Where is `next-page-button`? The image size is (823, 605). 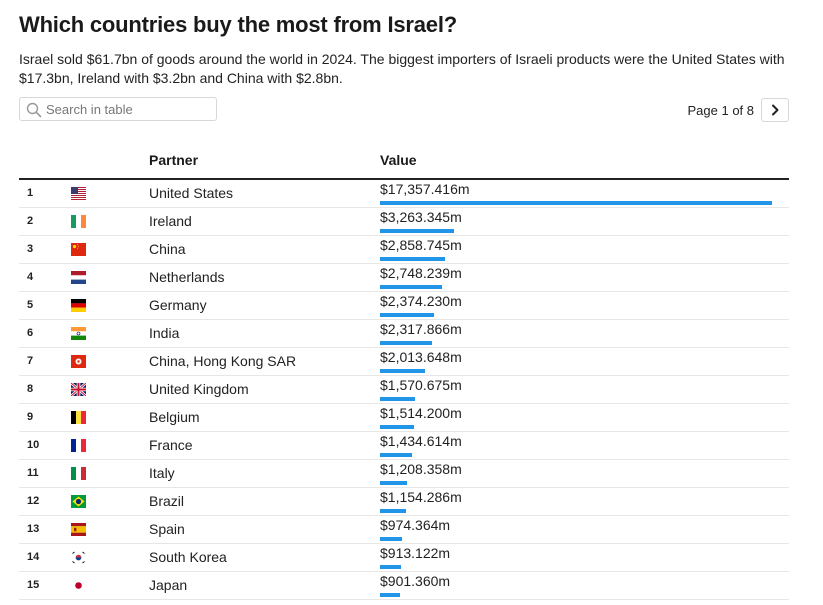
next-page-button is located at coordinates (775, 110).